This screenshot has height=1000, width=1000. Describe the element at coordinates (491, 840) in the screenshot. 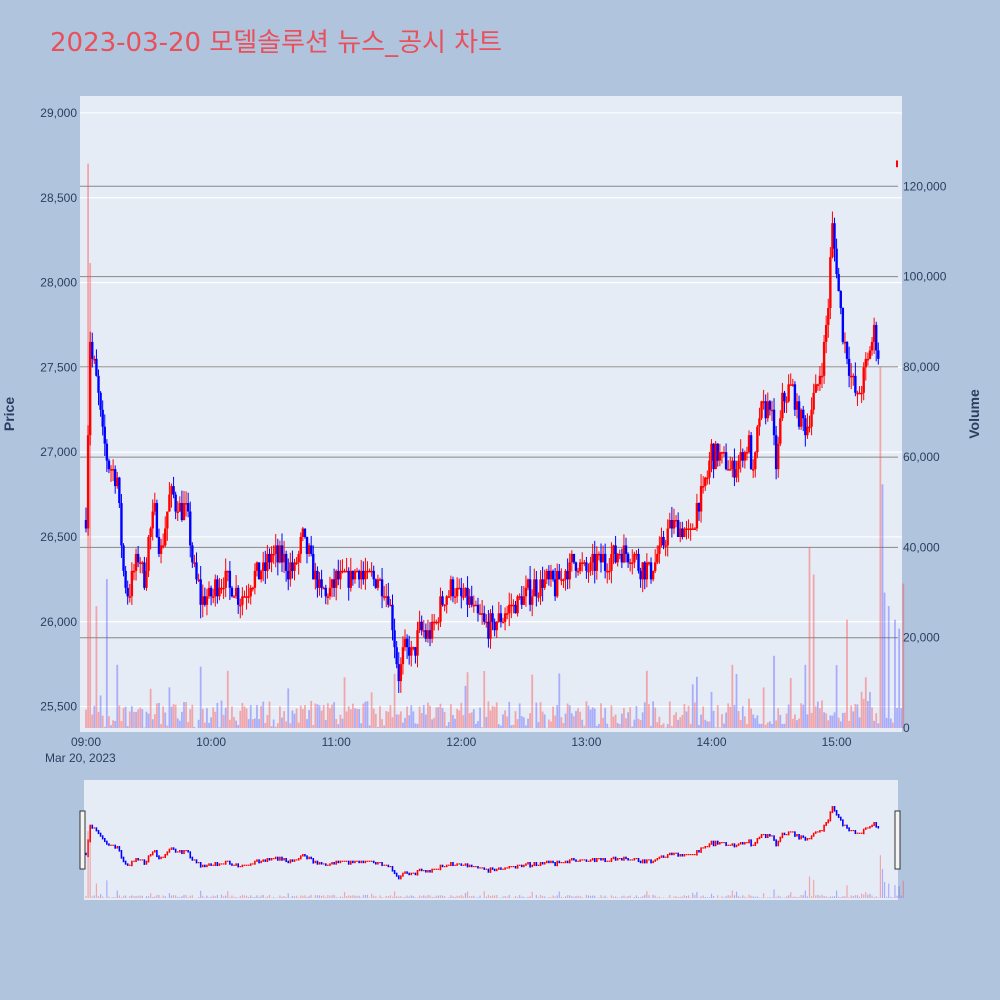

I see `range-slider` at that location.